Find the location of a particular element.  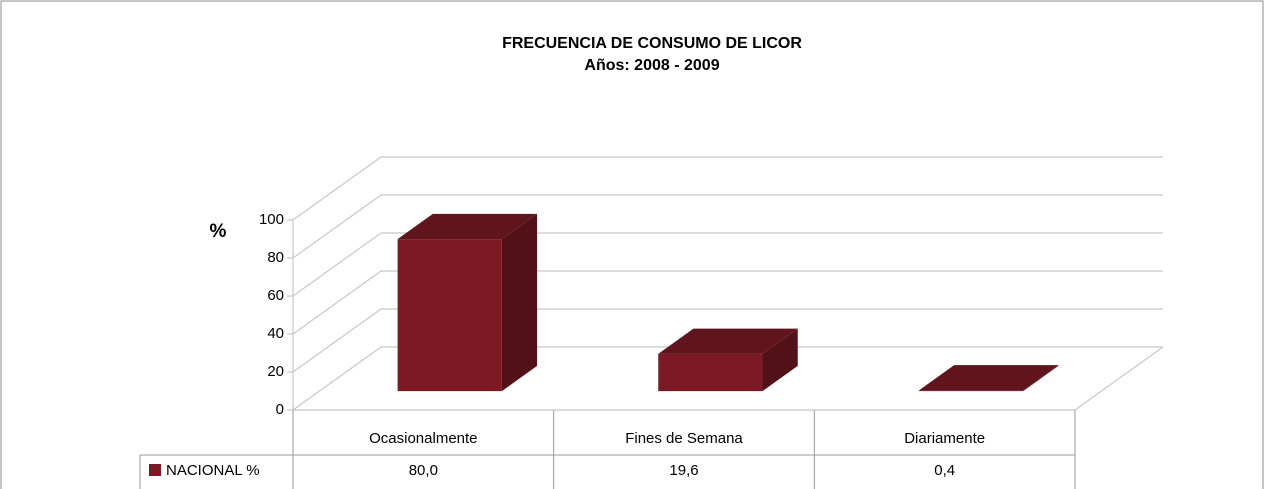

data-label: 19,6 is located at coordinates (683, 470).